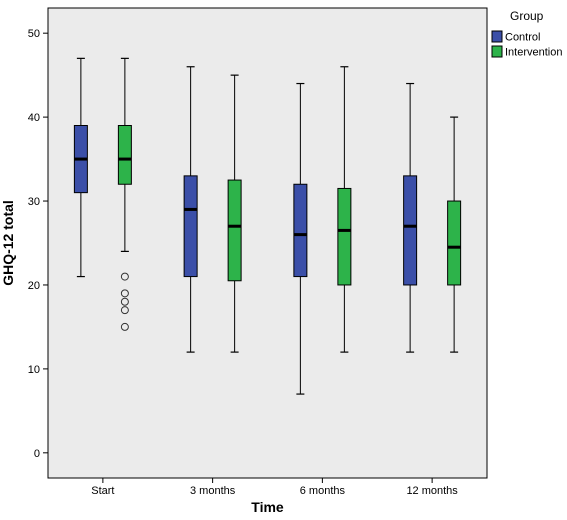  Describe the element at coordinates (497, 36) in the screenshot. I see `legend-swatch-control` at that location.